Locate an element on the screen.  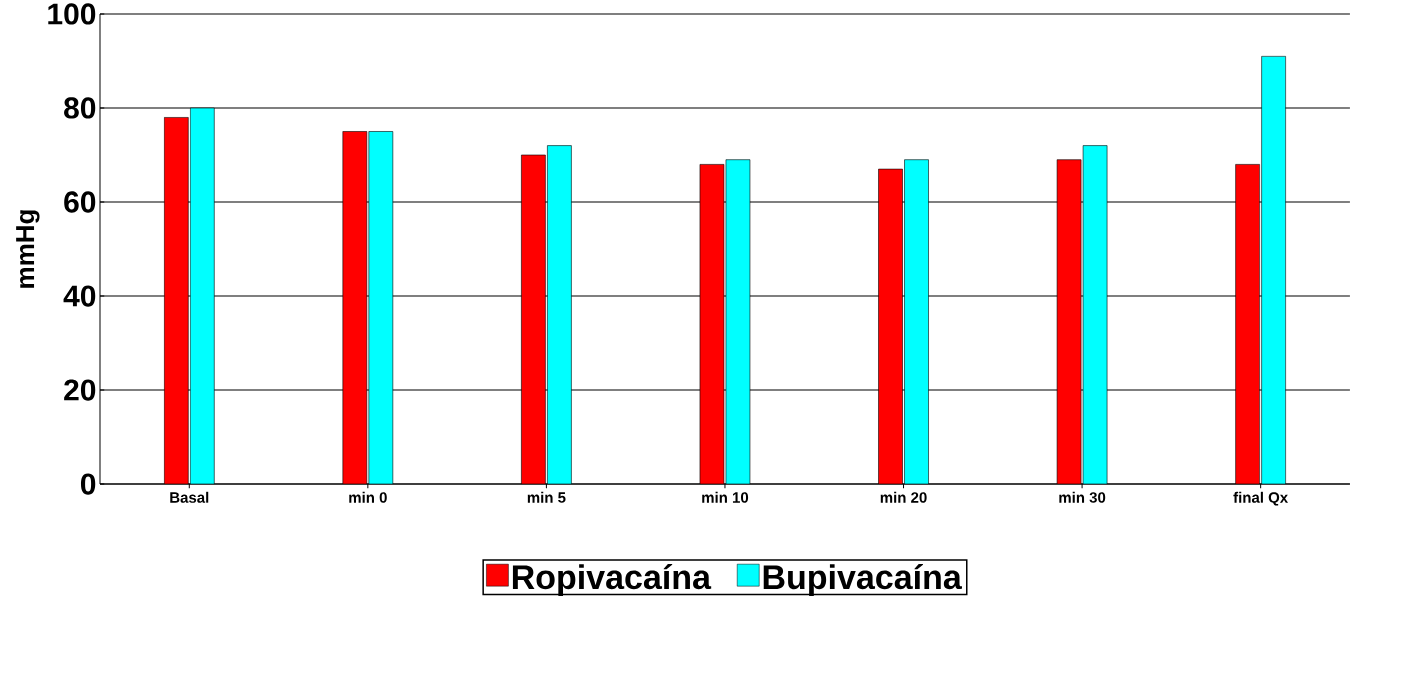
legend-label: Ropivacaína is located at coordinates (612, 579).